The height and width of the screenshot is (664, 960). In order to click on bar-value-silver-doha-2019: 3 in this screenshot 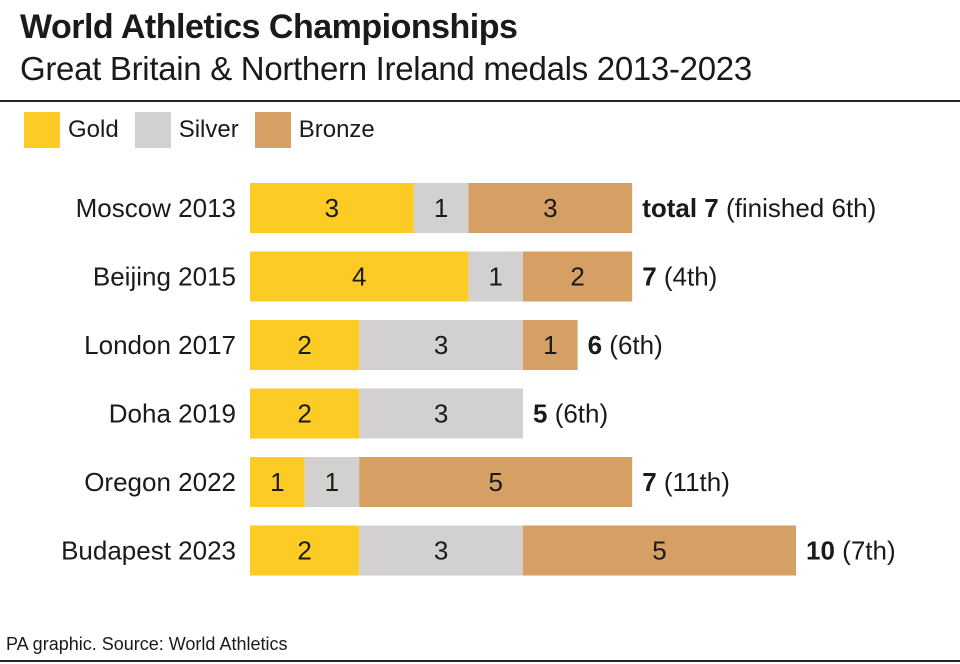, I will do `click(441, 414)`.